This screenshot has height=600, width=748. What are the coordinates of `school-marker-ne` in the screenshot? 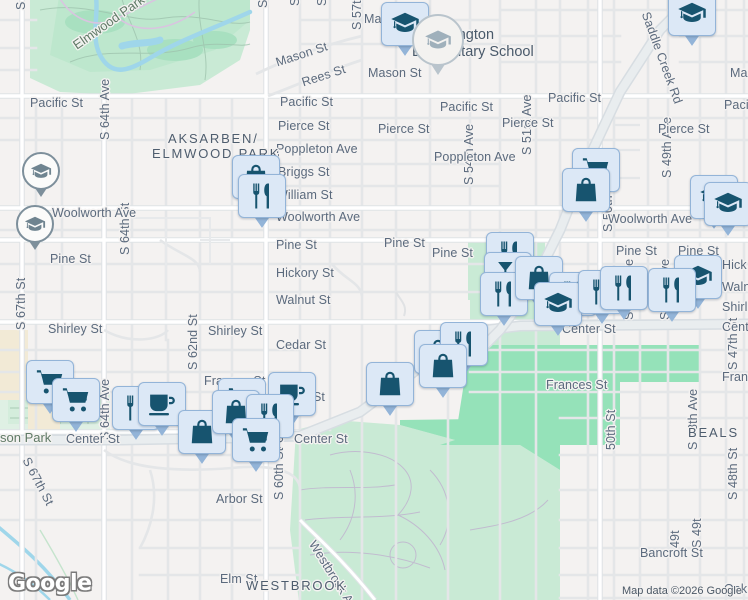 It's located at (692, 23).